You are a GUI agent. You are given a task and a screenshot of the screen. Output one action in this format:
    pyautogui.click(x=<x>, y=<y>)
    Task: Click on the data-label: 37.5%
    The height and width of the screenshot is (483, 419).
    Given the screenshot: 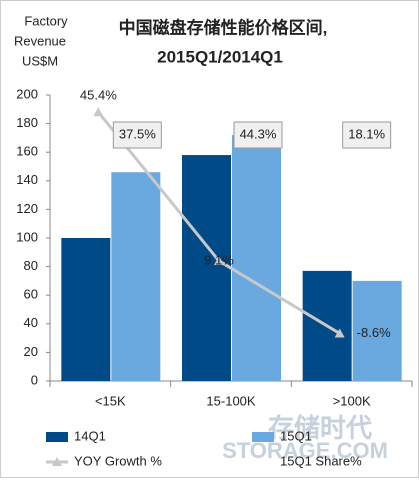 What is the action you would take?
    pyautogui.click(x=137, y=133)
    